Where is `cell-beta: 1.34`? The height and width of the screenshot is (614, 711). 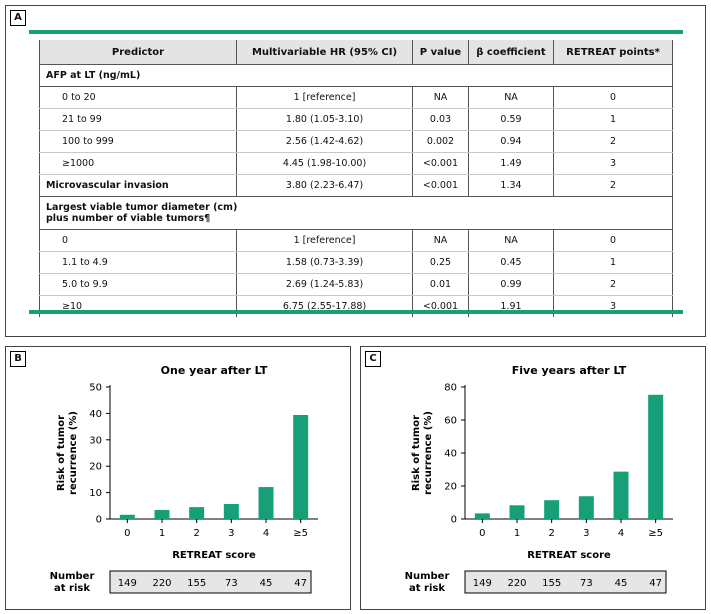 cell-beta: 1.34 is located at coordinates (511, 185).